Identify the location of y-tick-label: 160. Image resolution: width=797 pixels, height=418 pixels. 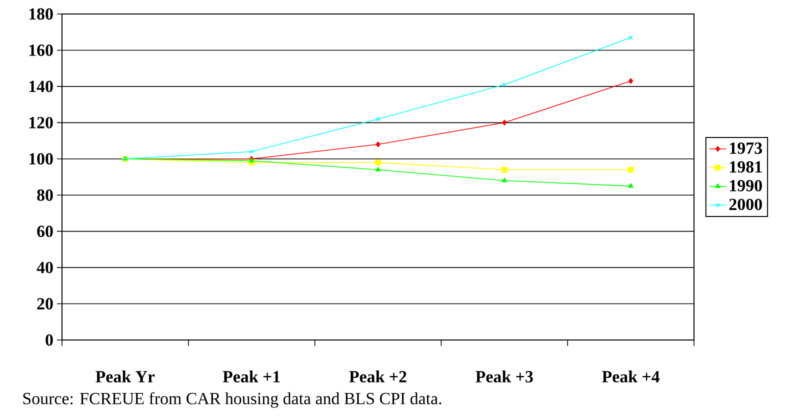
(41, 50).